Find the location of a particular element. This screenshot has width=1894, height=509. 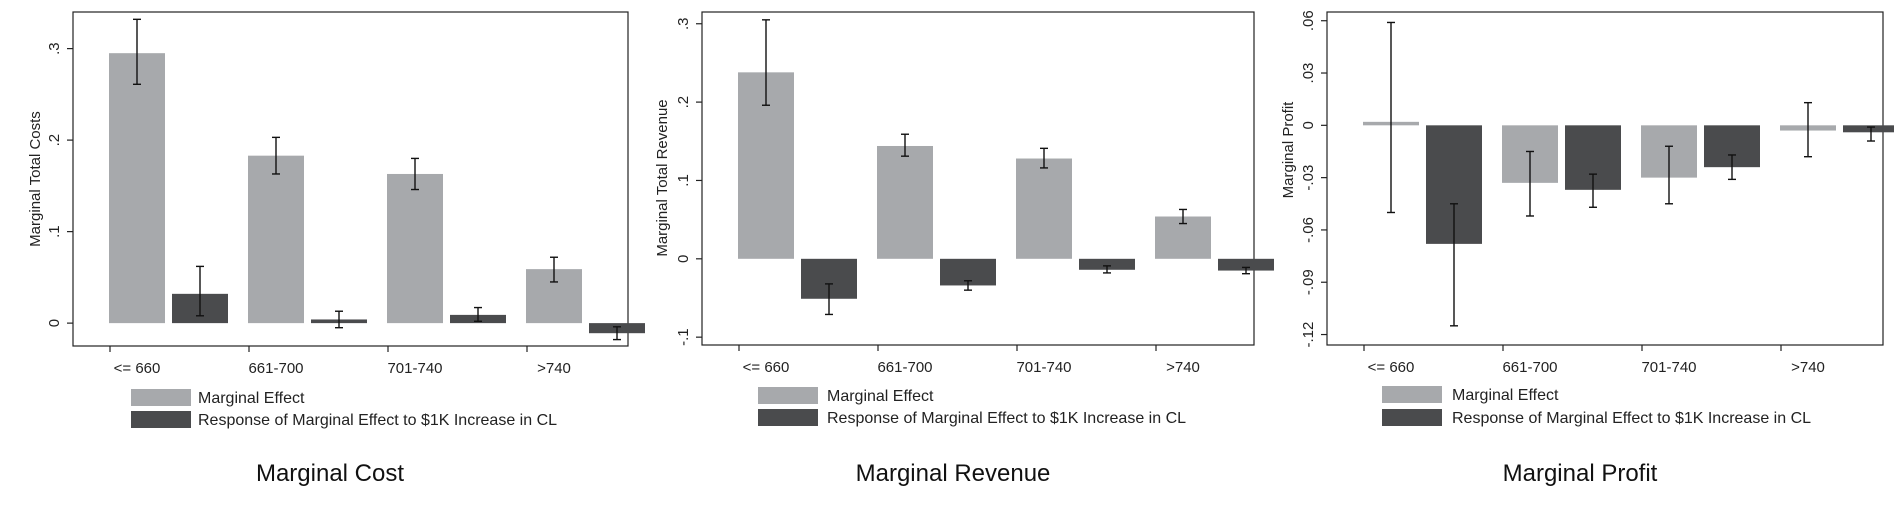

y-tick-label: -.1 is located at coordinates (683, 337).